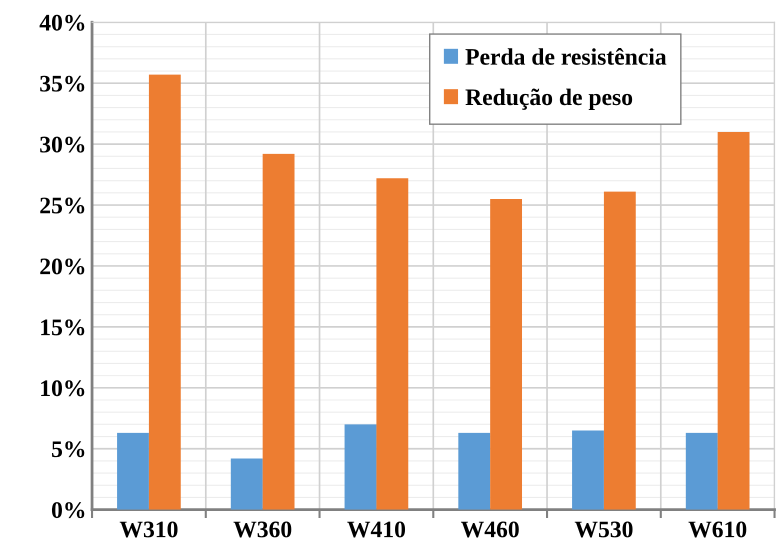 This screenshot has width=780, height=557. Describe the element at coordinates (489, 529) in the screenshot. I see `x-tick-label: W460` at that location.